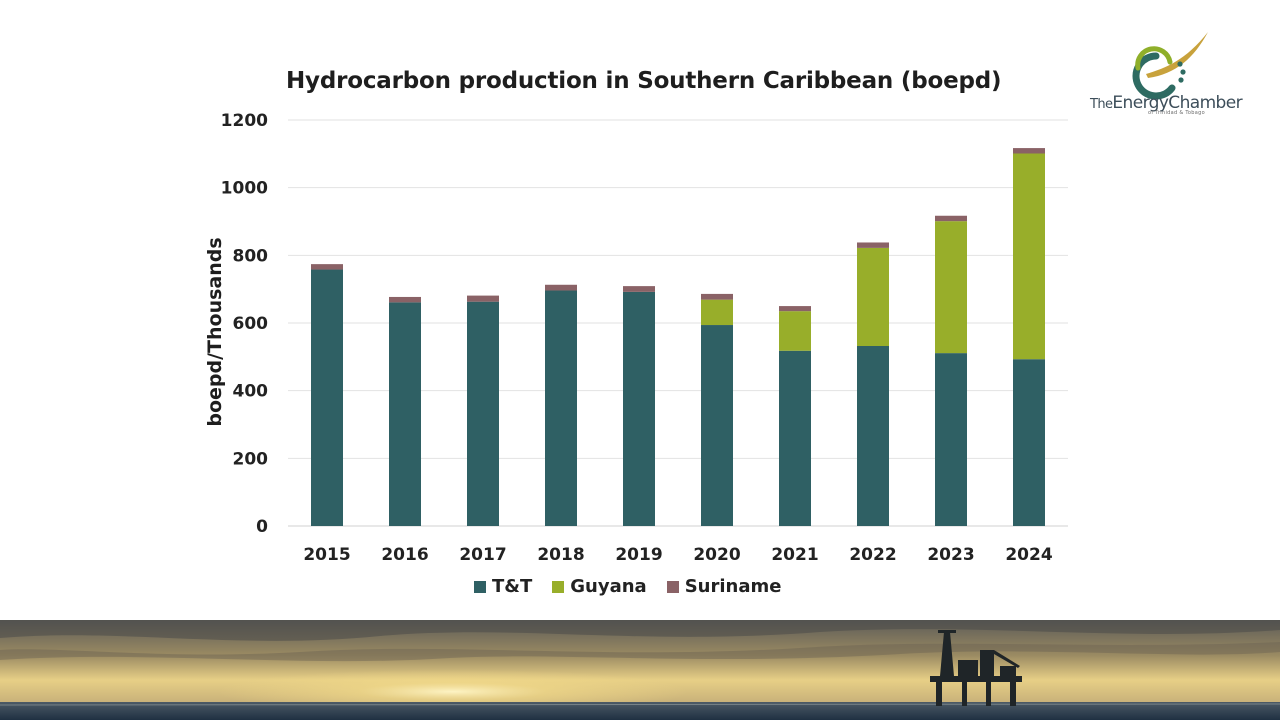  What do you see at coordinates (483, 298) in the screenshot?
I see `bar-suriname-2017` at bounding box center [483, 298].